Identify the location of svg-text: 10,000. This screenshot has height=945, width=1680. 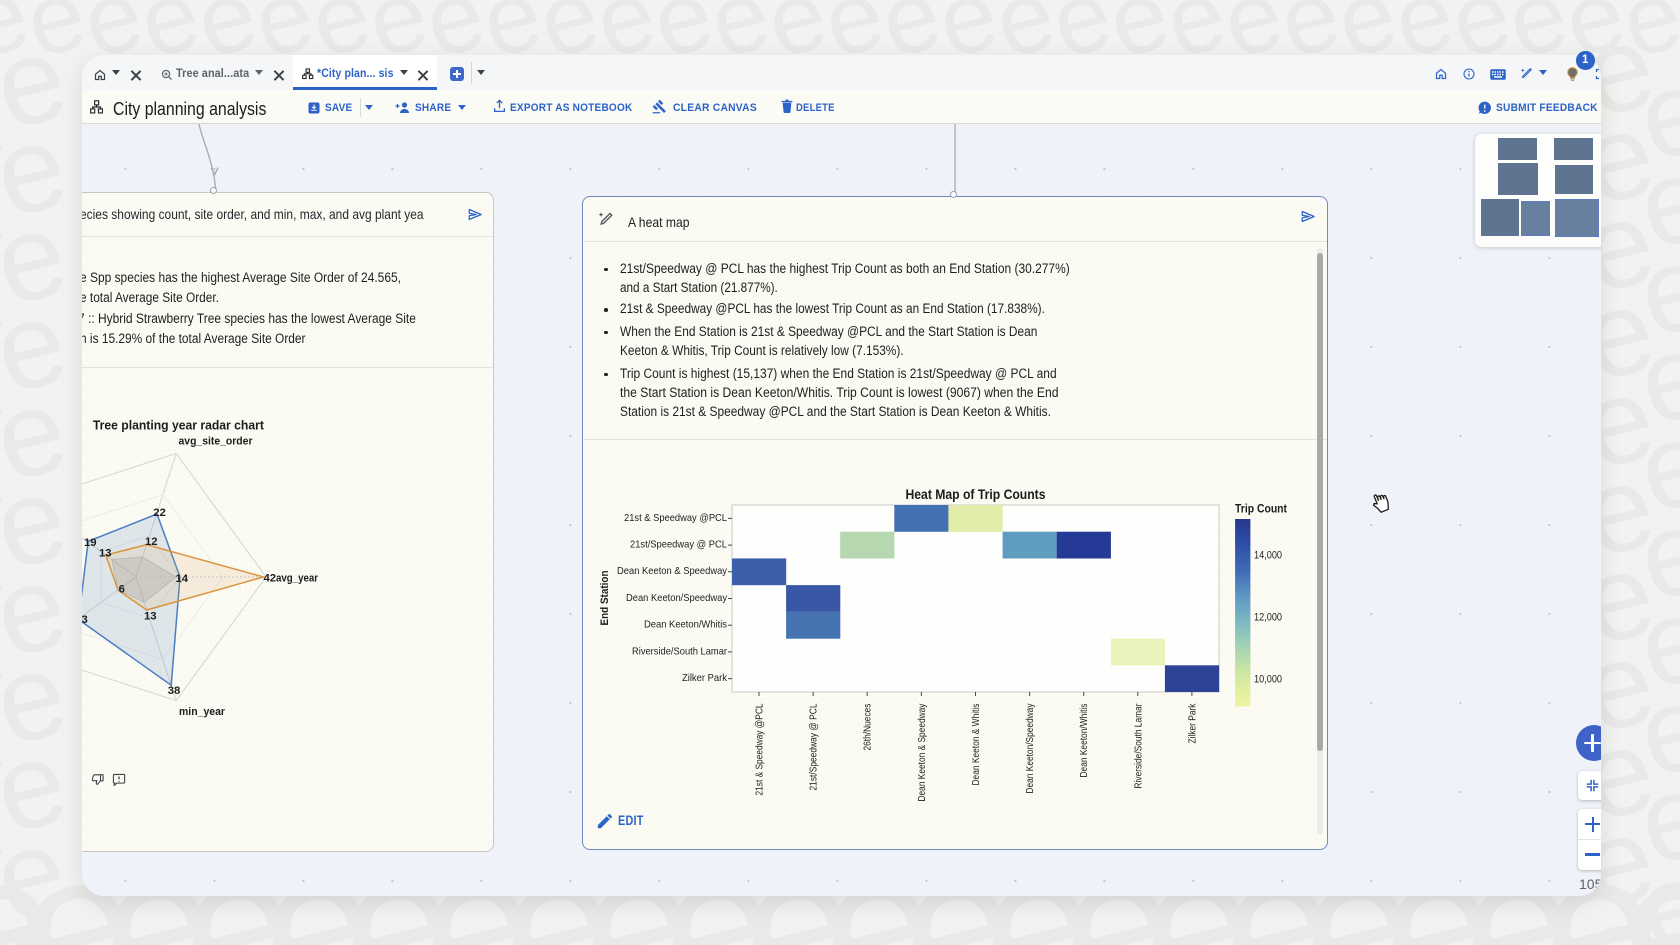
(1268, 680).